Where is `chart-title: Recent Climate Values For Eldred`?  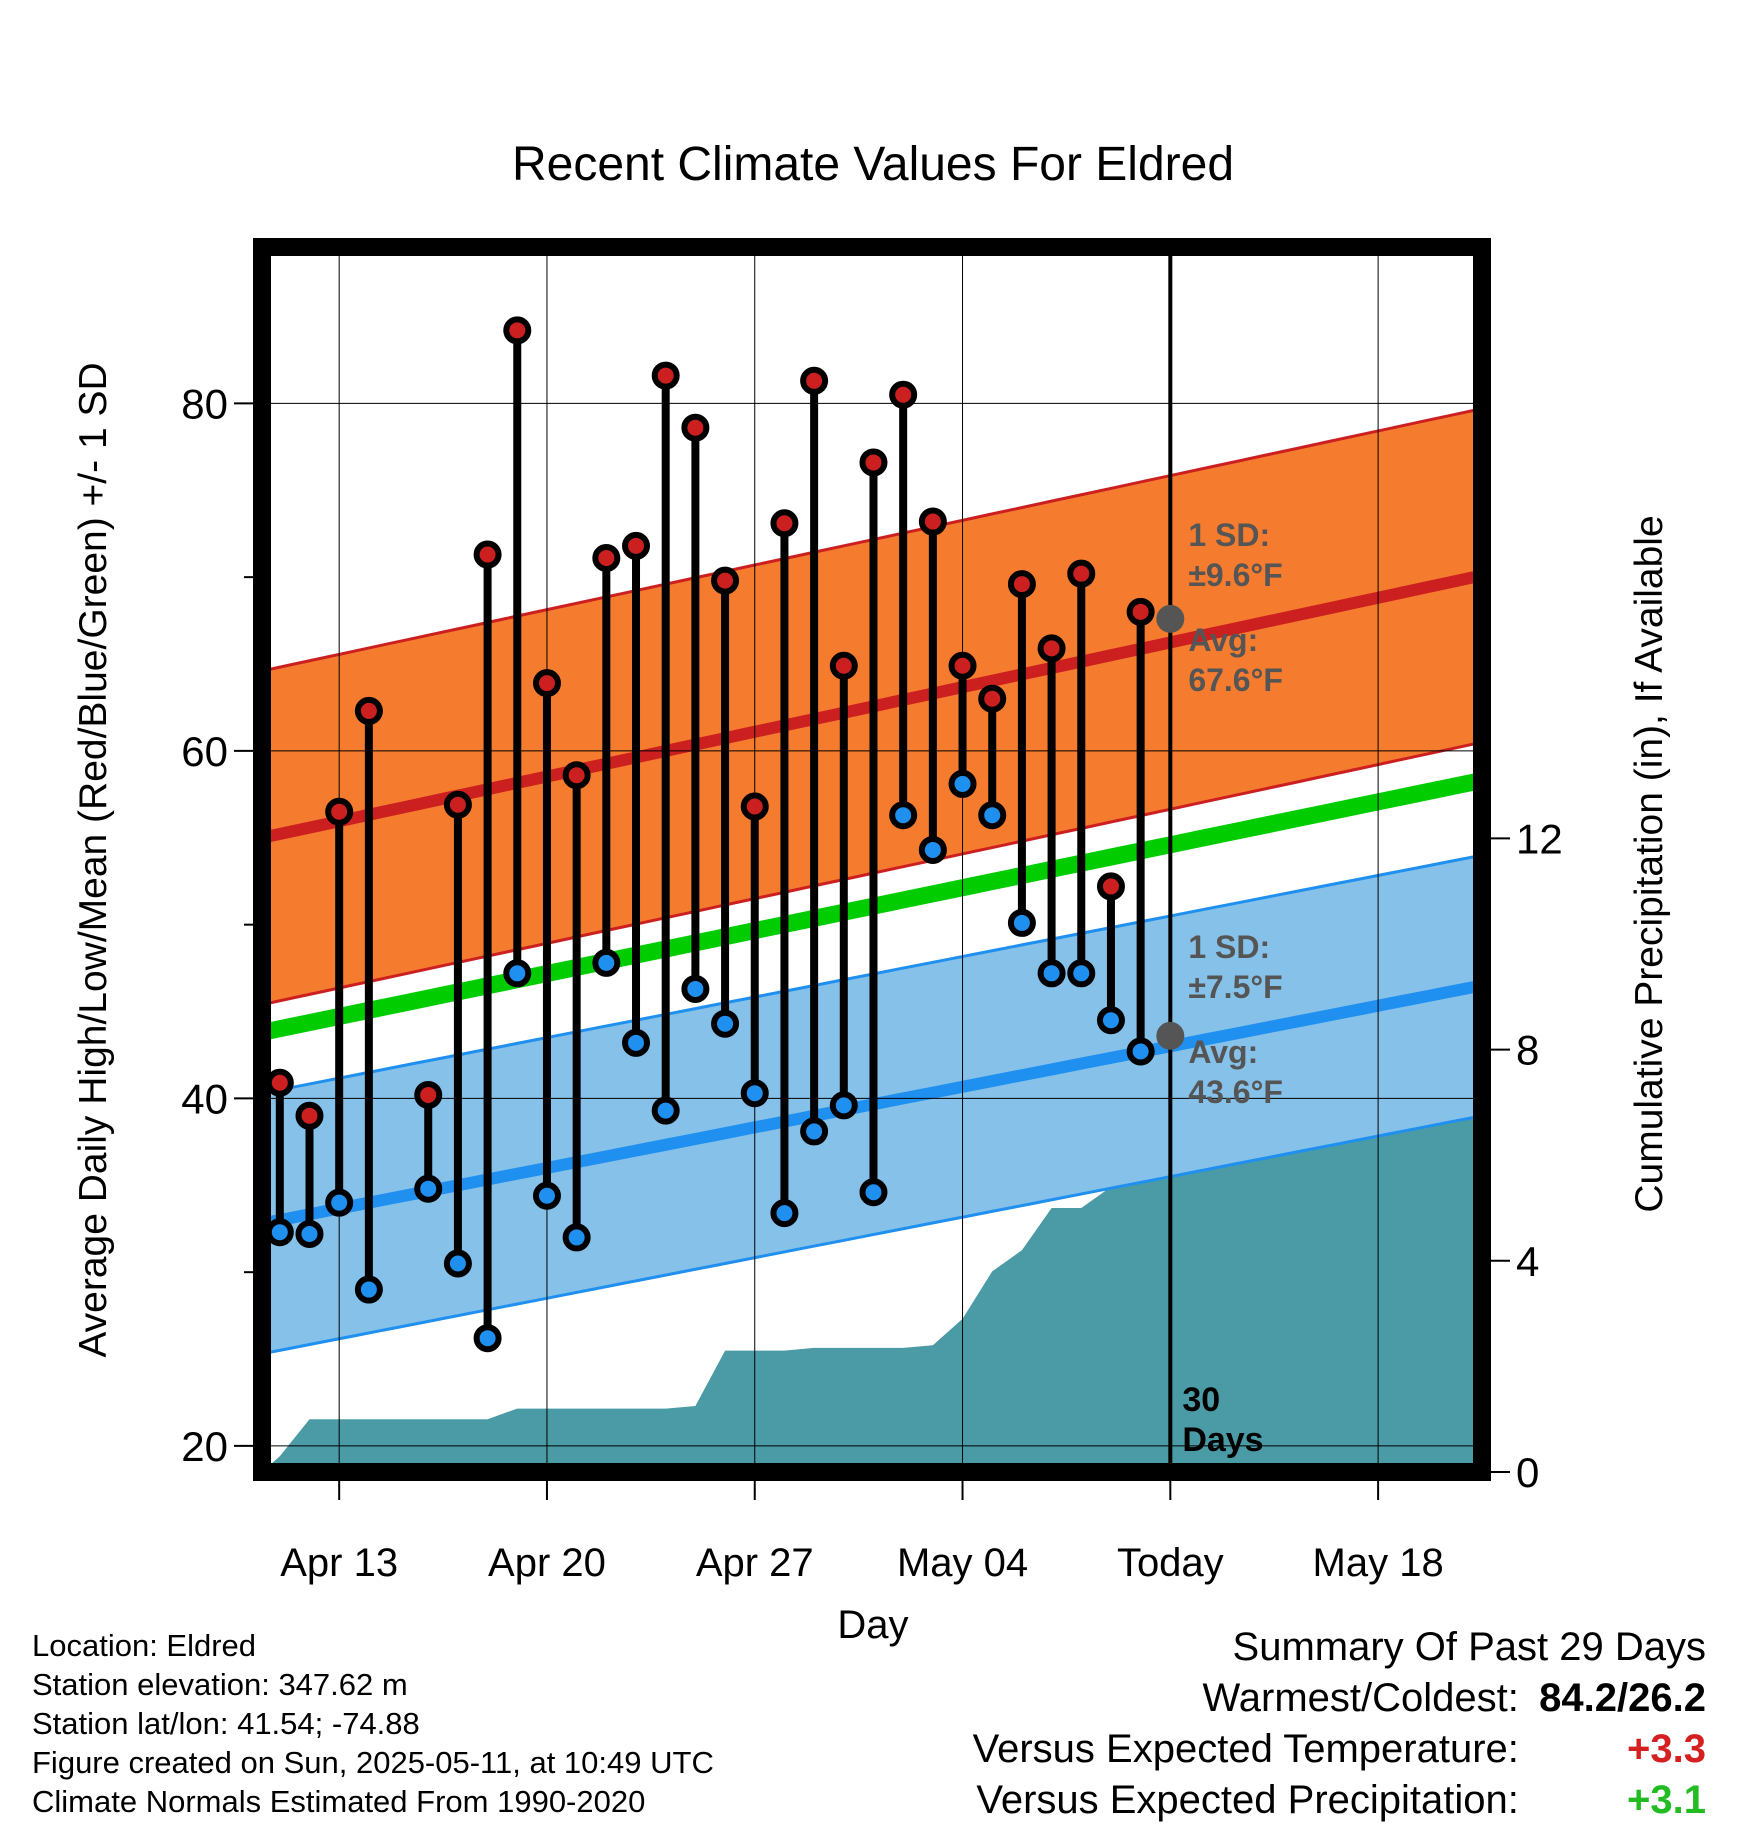
chart-title: Recent Climate Values For Eldred is located at coordinates (873, 164).